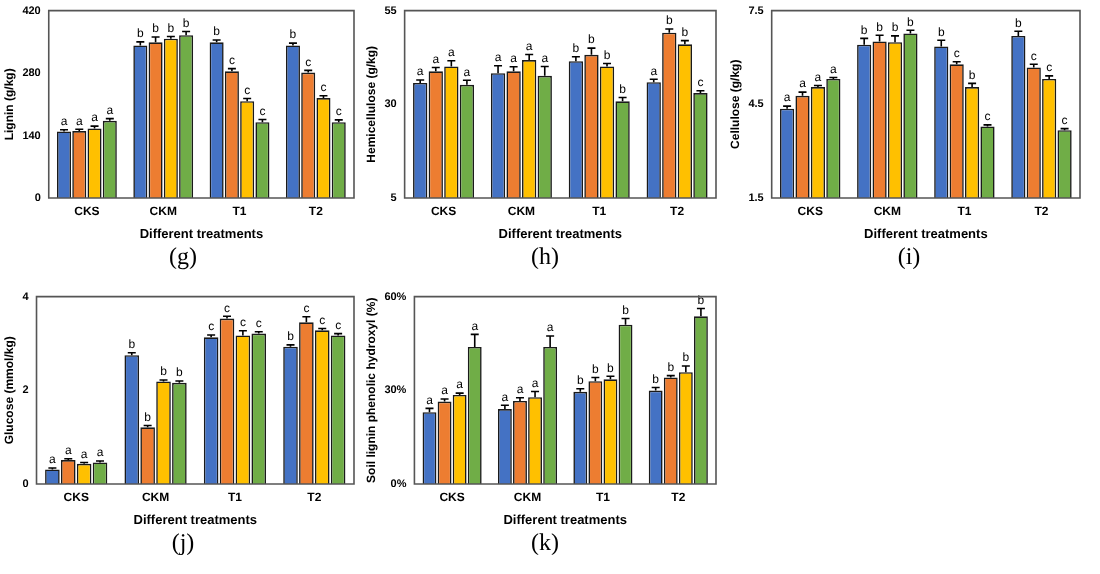  Describe the element at coordinates (545, 543) in the screenshot. I see `text: (k)` at that location.